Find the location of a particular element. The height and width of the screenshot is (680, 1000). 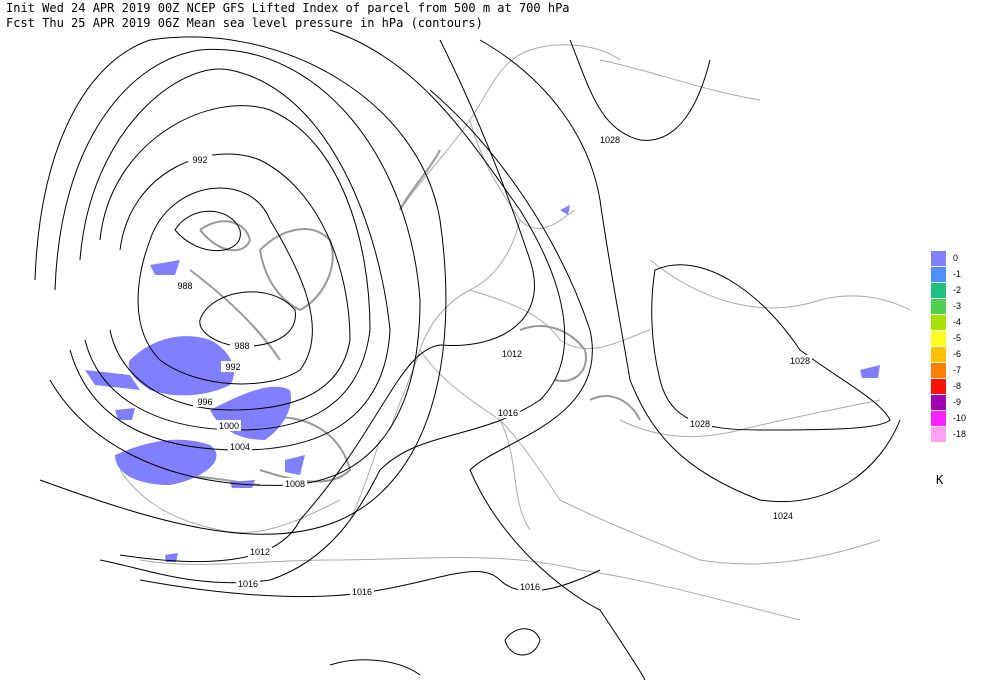

legend-label: -6 is located at coordinates (957, 354).